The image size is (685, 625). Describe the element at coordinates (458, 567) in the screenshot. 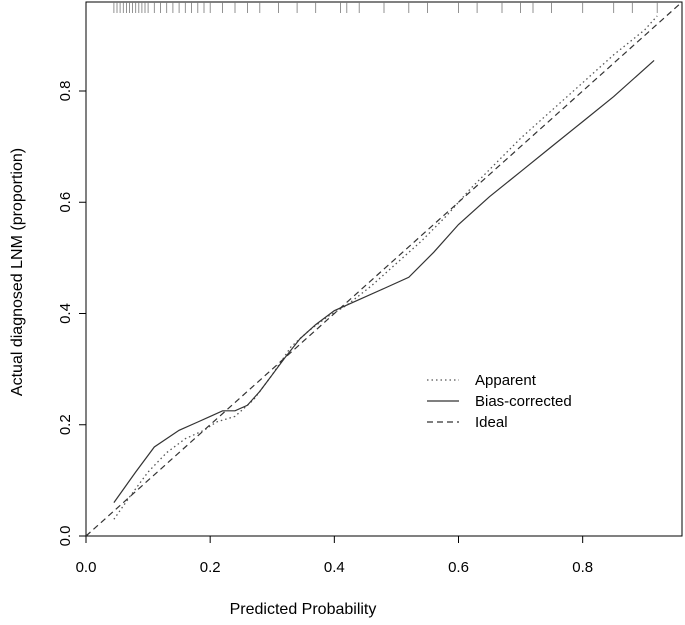

I see `x-tick-label: 0.6` at that location.